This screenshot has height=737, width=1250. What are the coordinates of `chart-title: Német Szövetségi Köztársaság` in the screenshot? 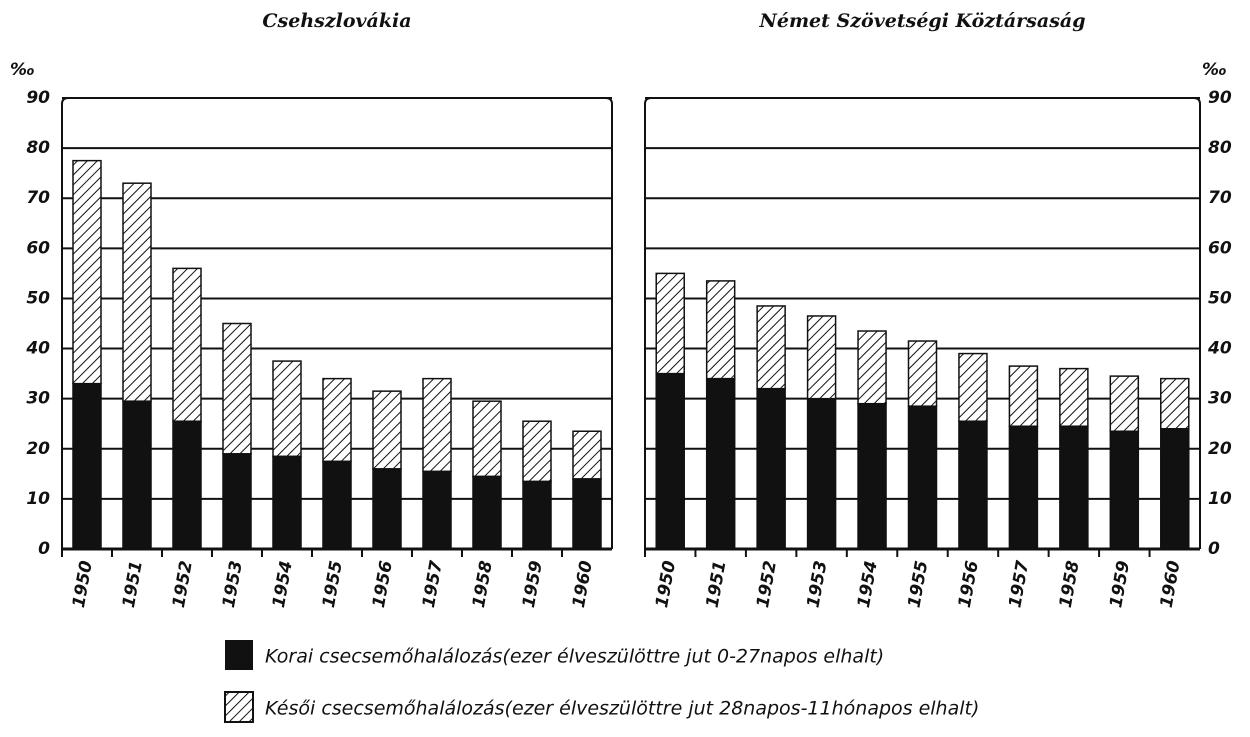 It's located at (922, 21).